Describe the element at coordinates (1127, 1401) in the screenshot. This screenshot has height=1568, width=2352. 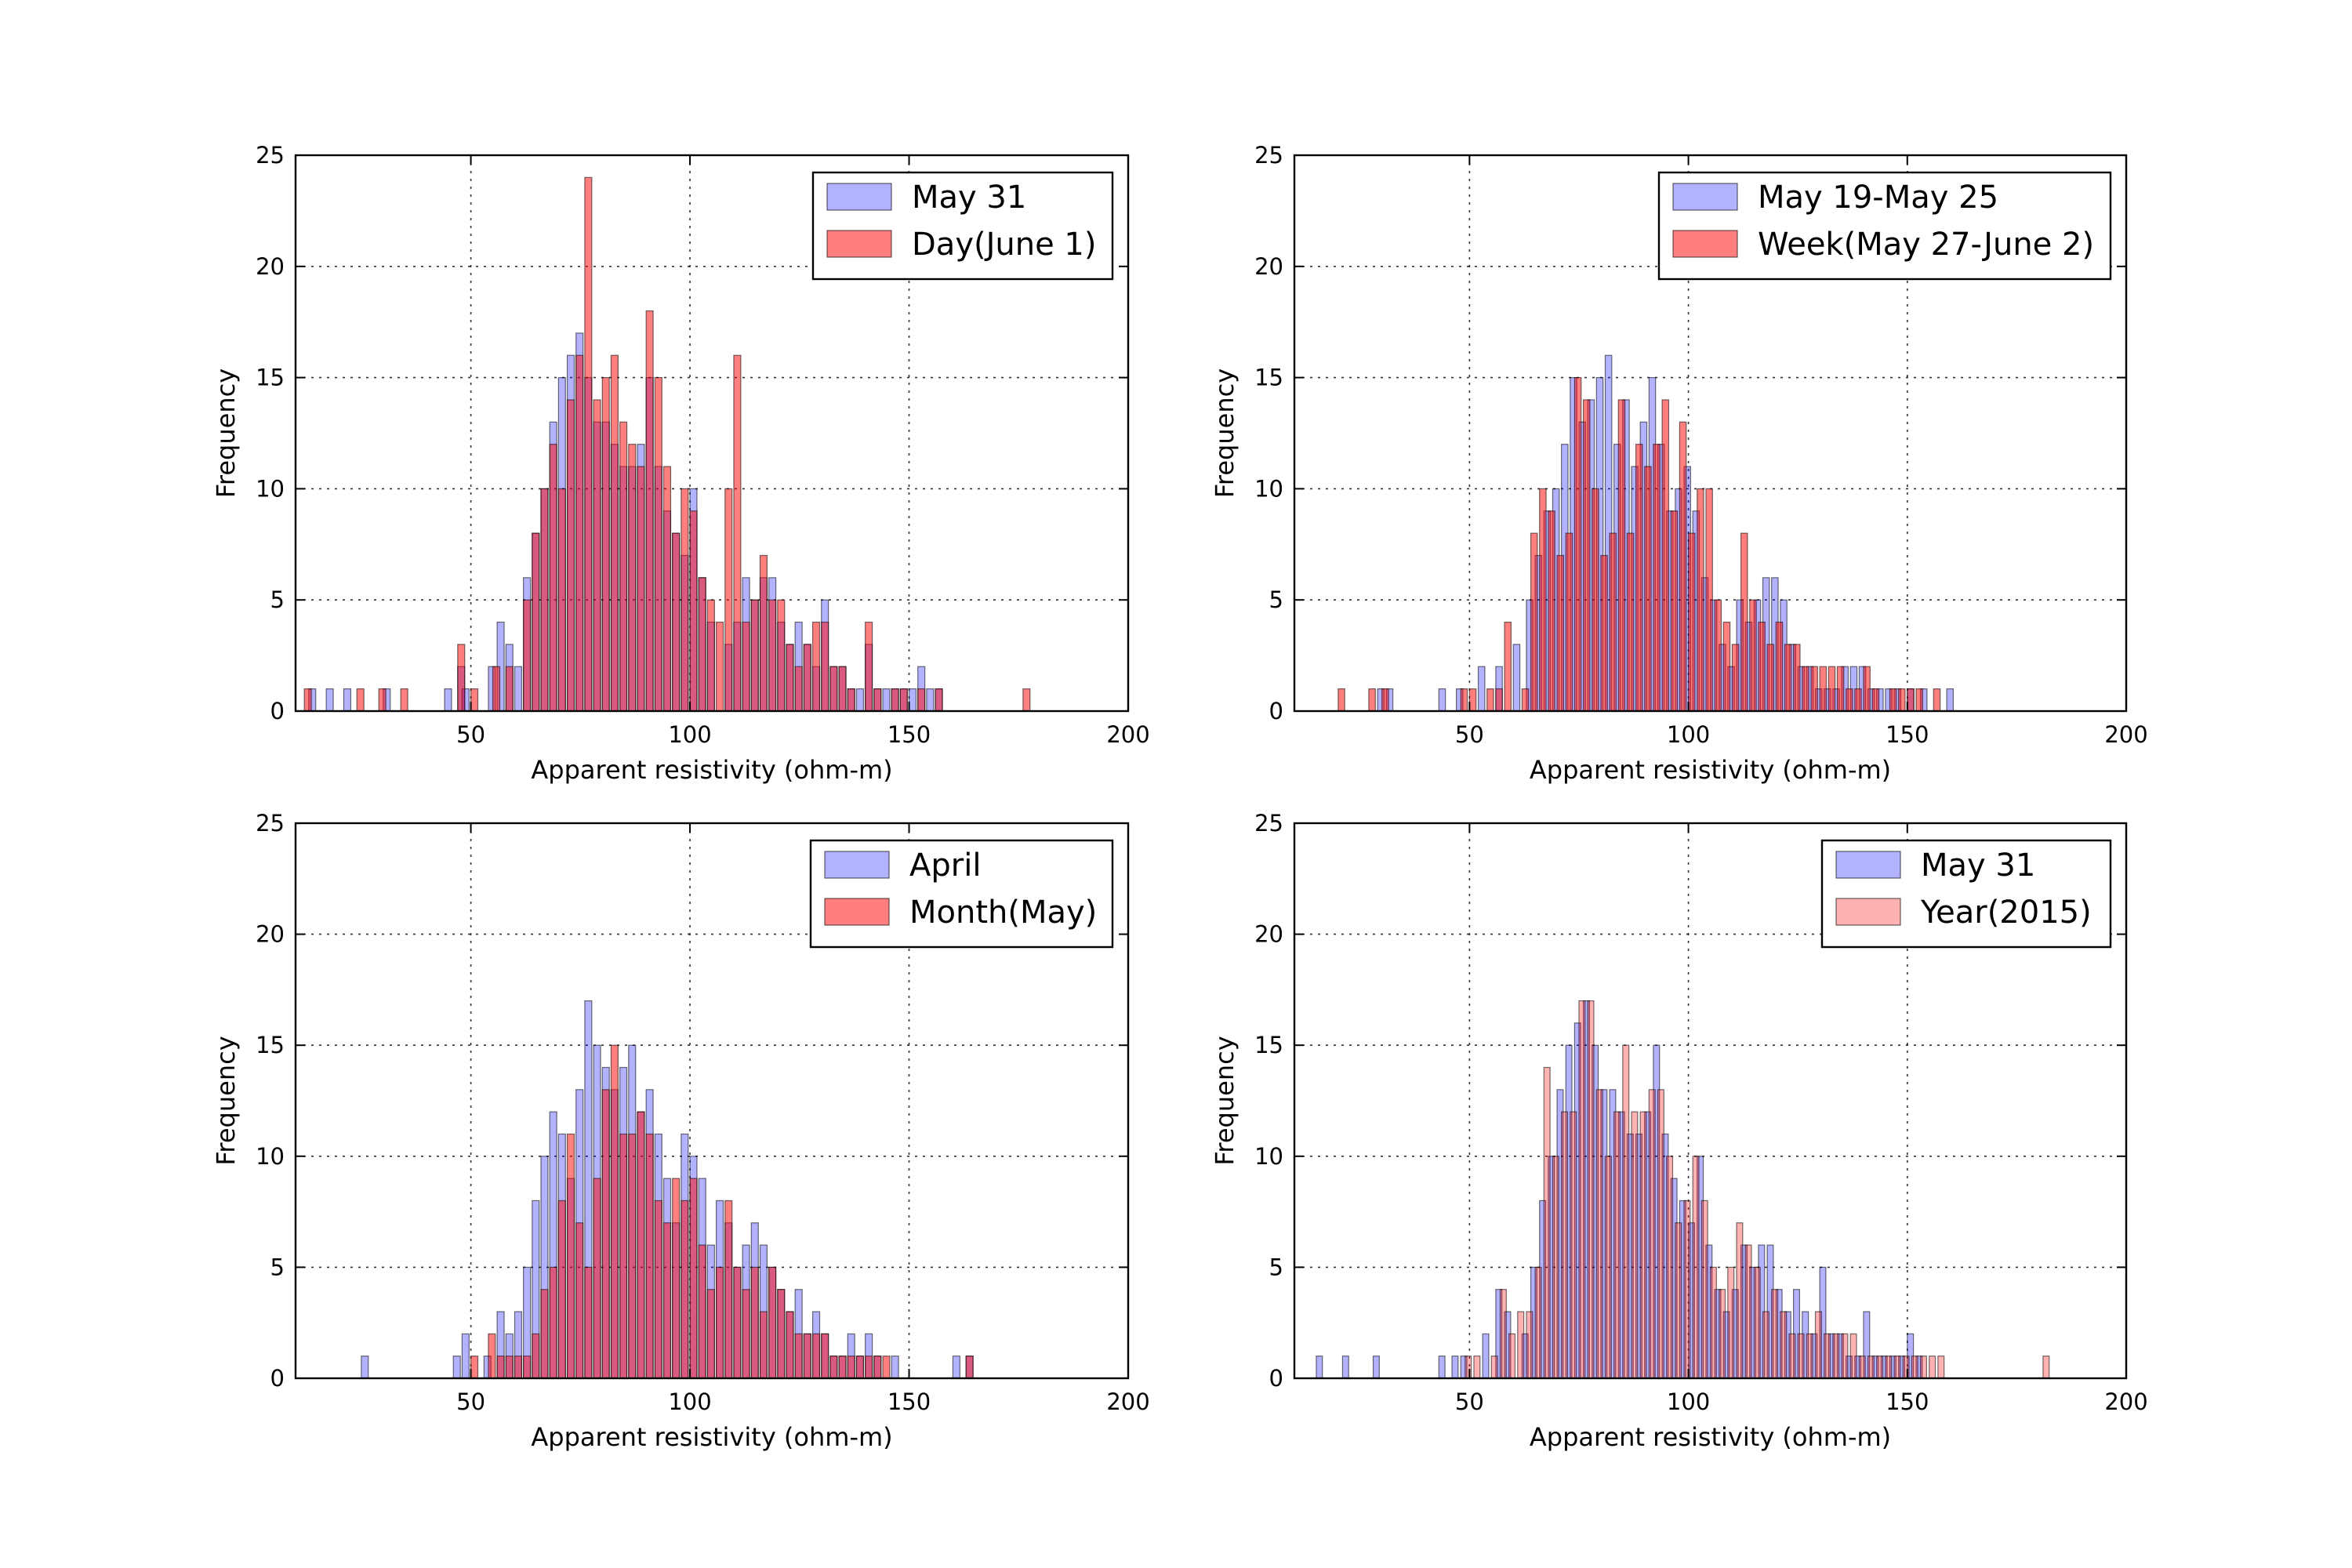
I see `x-tick-label: 200` at that location.